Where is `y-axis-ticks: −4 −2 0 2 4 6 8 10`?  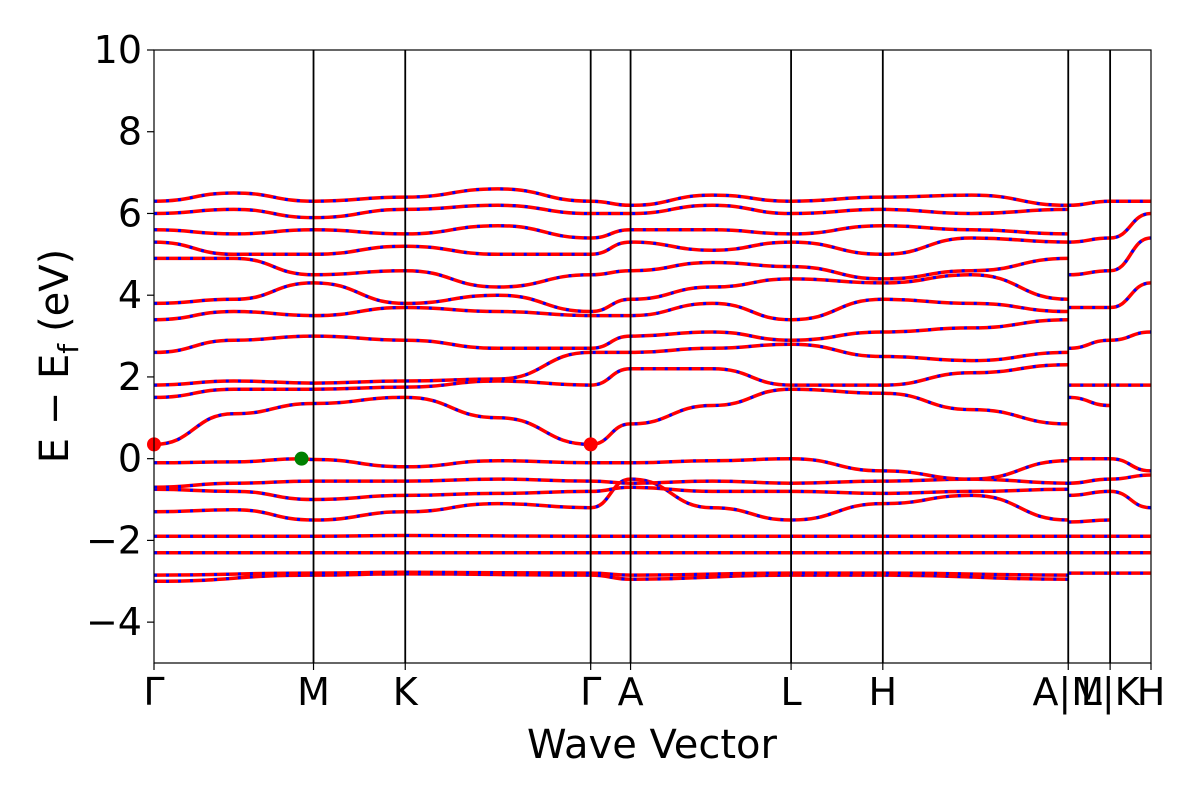
y-axis-ticks: −4 −2 0 2 4 6 8 10 is located at coordinates (120, 336).